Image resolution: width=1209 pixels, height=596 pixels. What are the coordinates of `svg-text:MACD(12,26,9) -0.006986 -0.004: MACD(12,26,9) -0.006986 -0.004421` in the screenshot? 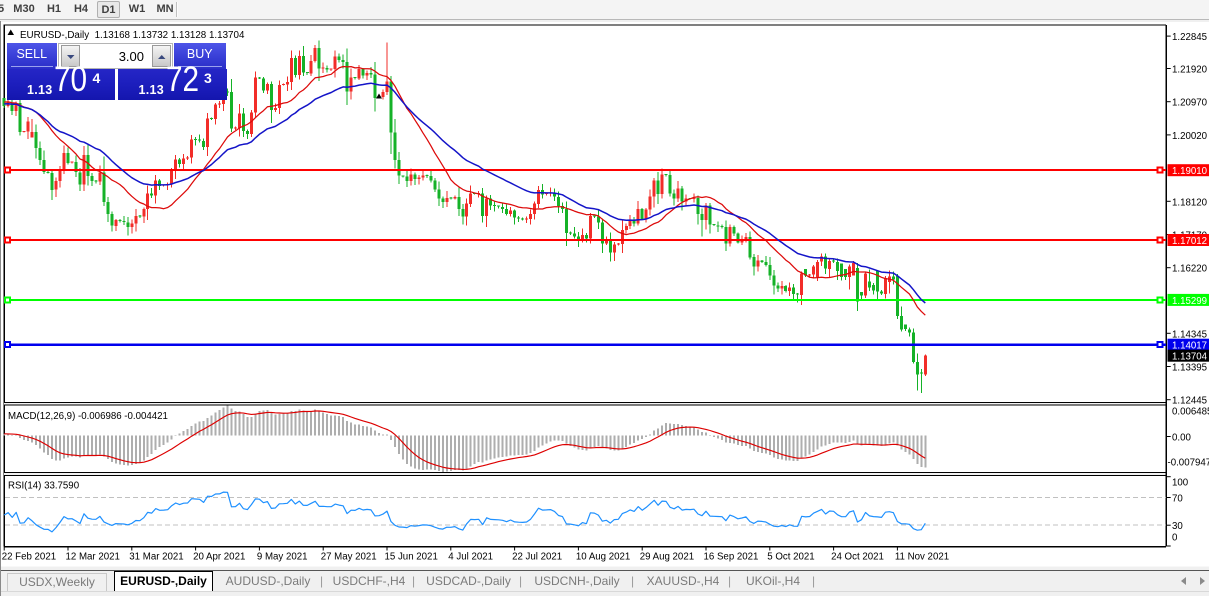 It's located at (88, 416).